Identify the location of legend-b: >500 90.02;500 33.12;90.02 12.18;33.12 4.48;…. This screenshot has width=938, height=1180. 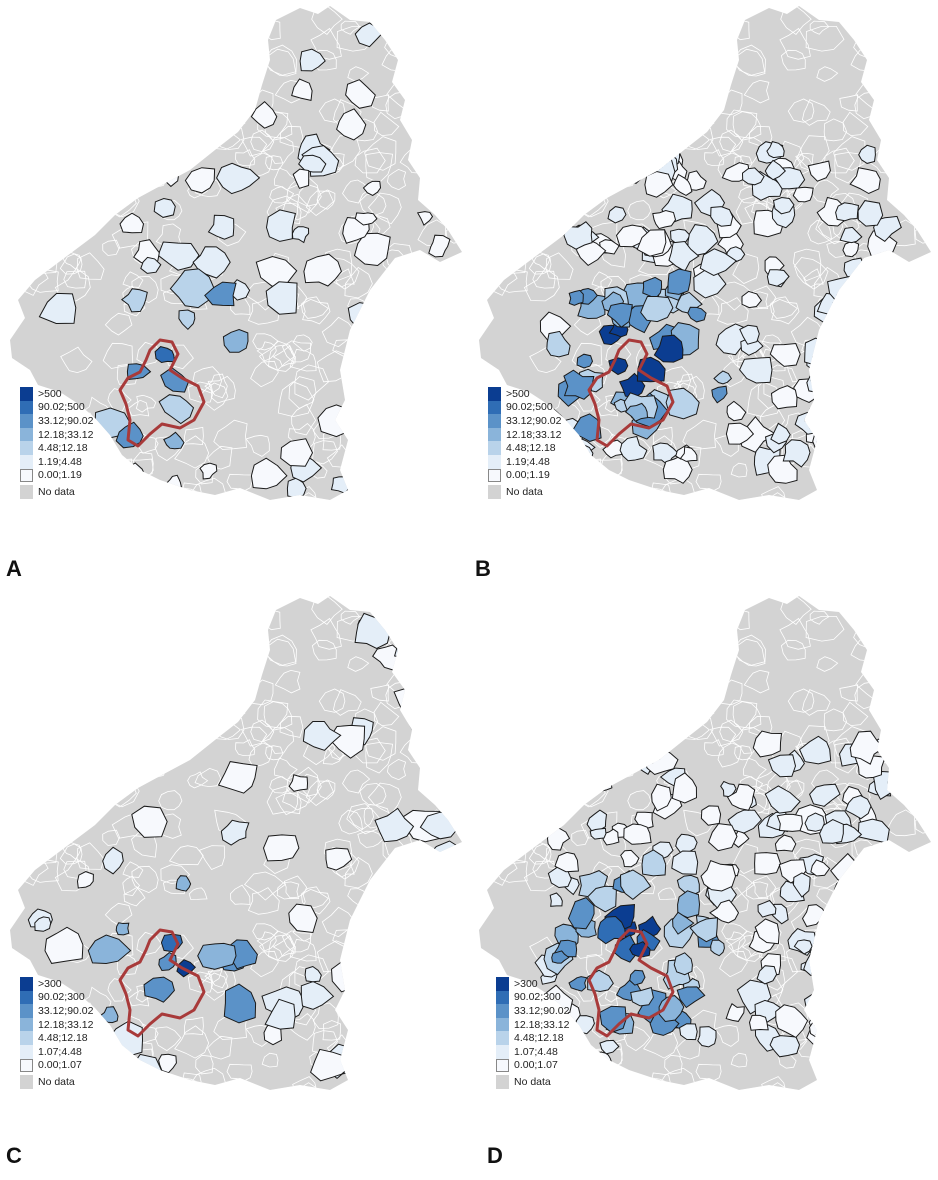
(524, 443).